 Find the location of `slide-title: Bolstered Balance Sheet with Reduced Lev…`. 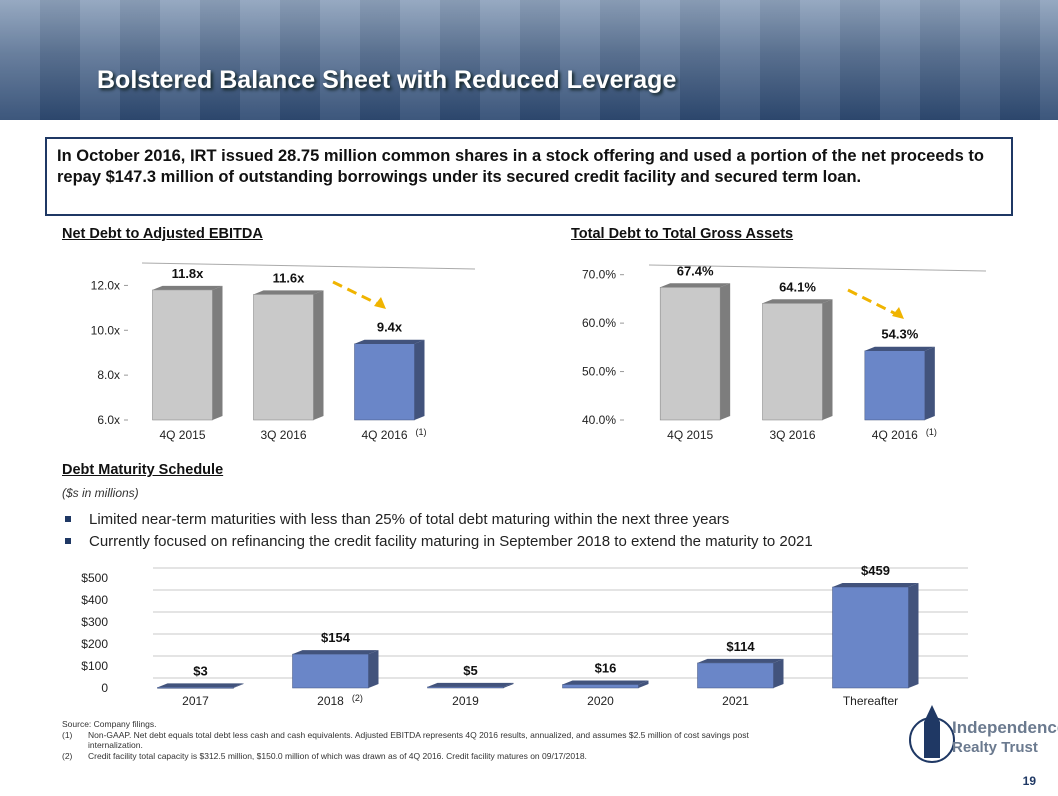

slide-title: Bolstered Balance Sheet with Reduced Lev… is located at coordinates (387, 80).